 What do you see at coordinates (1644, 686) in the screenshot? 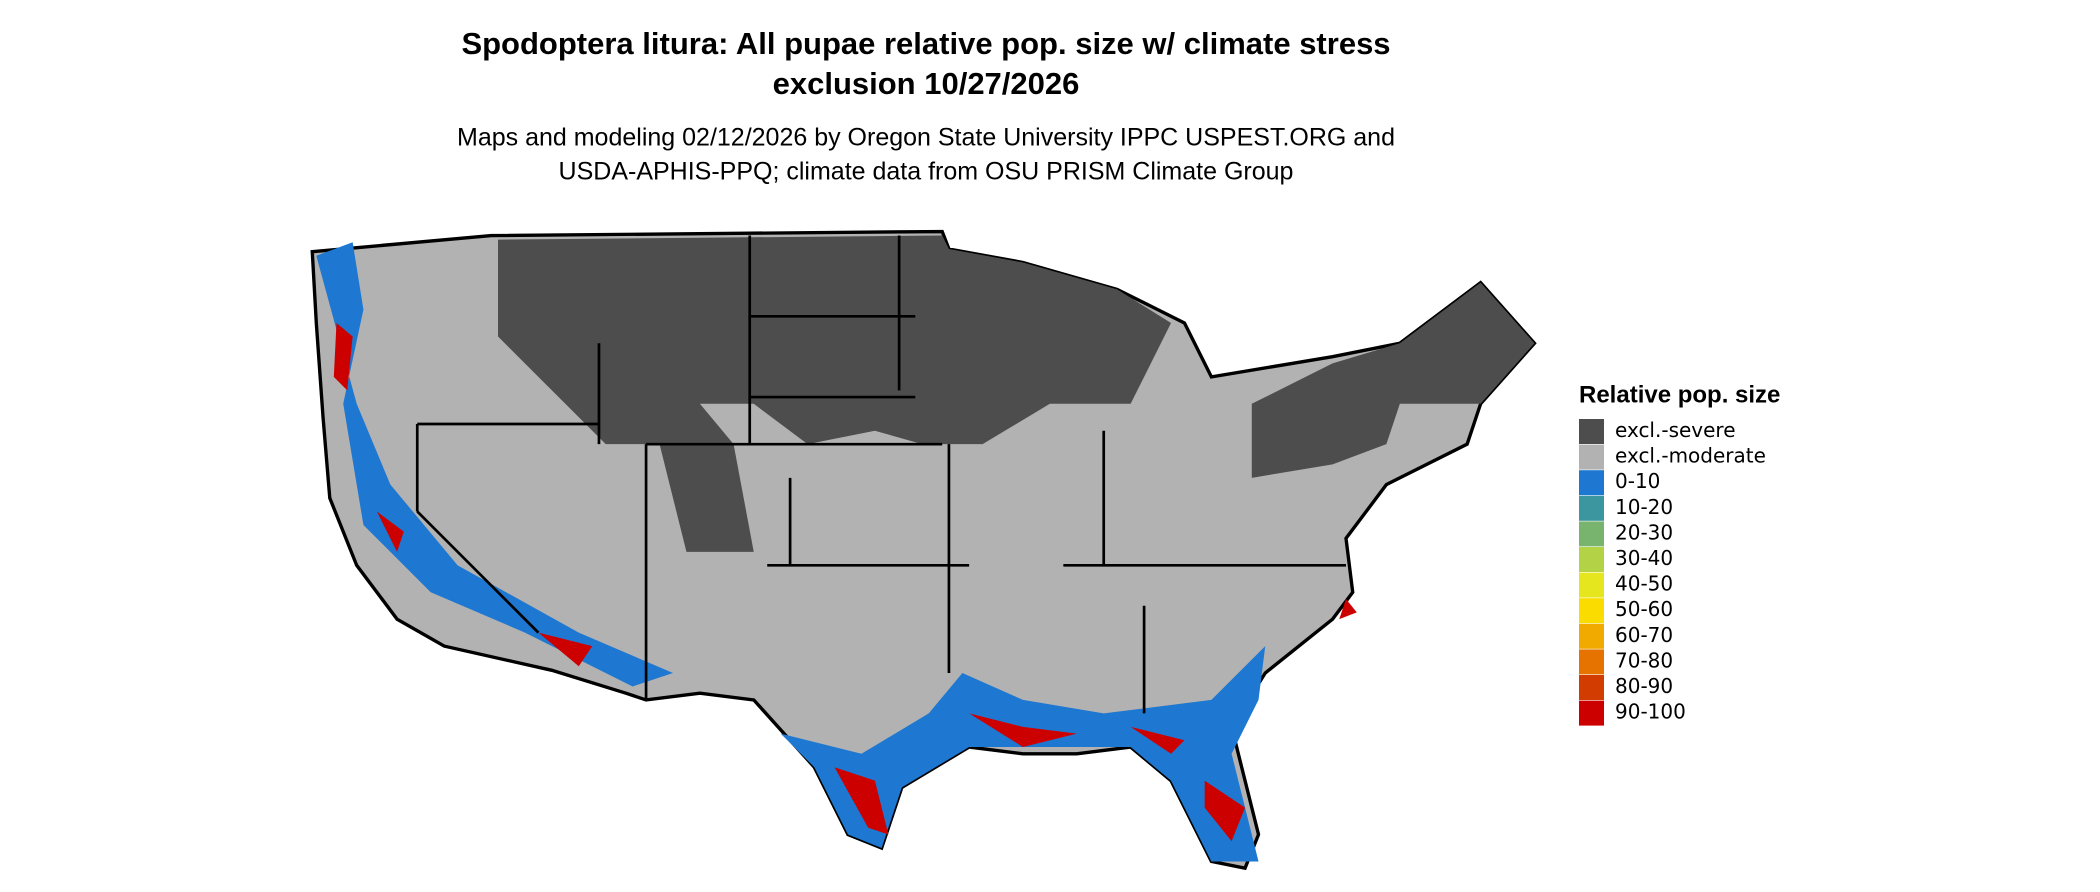
I see `legend-label: 80-90` at bounding box center [1644, 686].